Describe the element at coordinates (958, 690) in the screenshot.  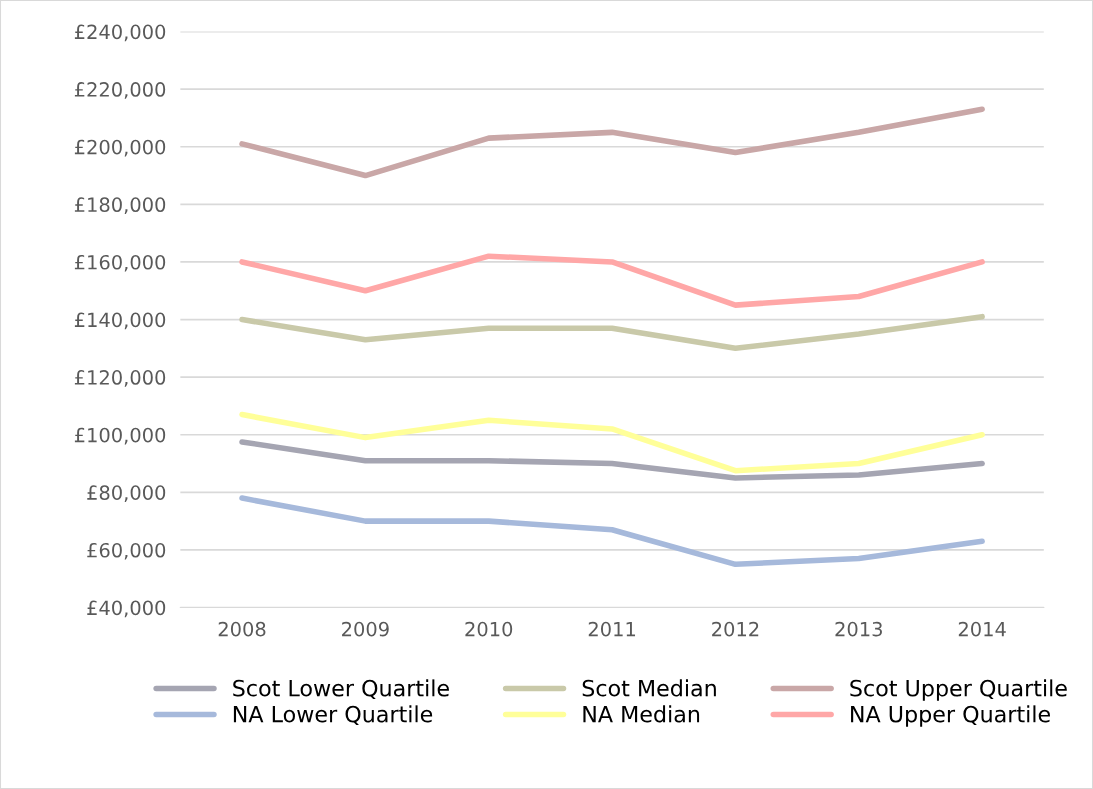
I see `legend-label: Scot Upper Quartile` at that location.